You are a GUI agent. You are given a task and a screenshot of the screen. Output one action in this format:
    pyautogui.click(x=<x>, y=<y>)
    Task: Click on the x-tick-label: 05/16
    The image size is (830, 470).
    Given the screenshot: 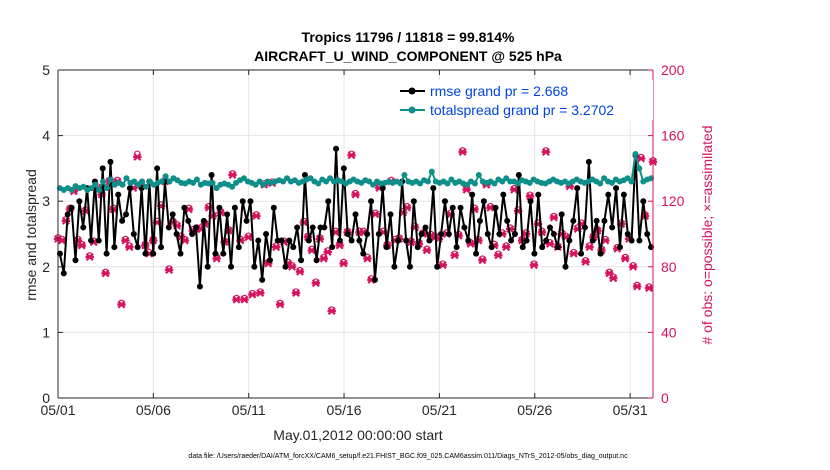 What is the action you would take?
    pyautogui.click(x=344, y=410)
    